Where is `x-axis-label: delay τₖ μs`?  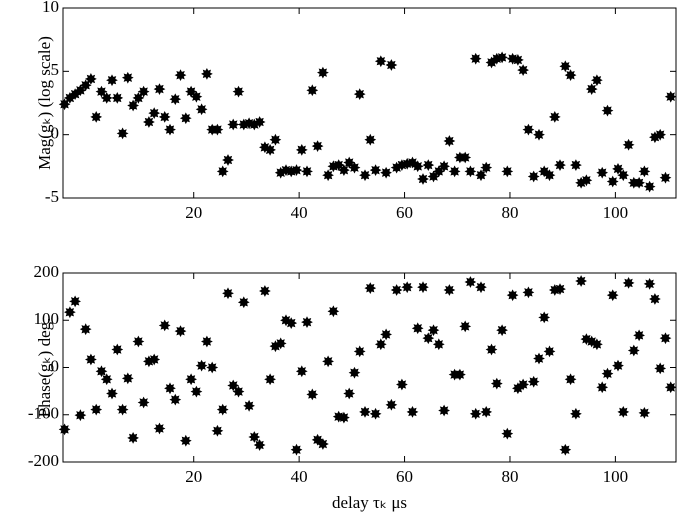 x-axis-label: delay τₖ μs is located at coordinates (369, 502).